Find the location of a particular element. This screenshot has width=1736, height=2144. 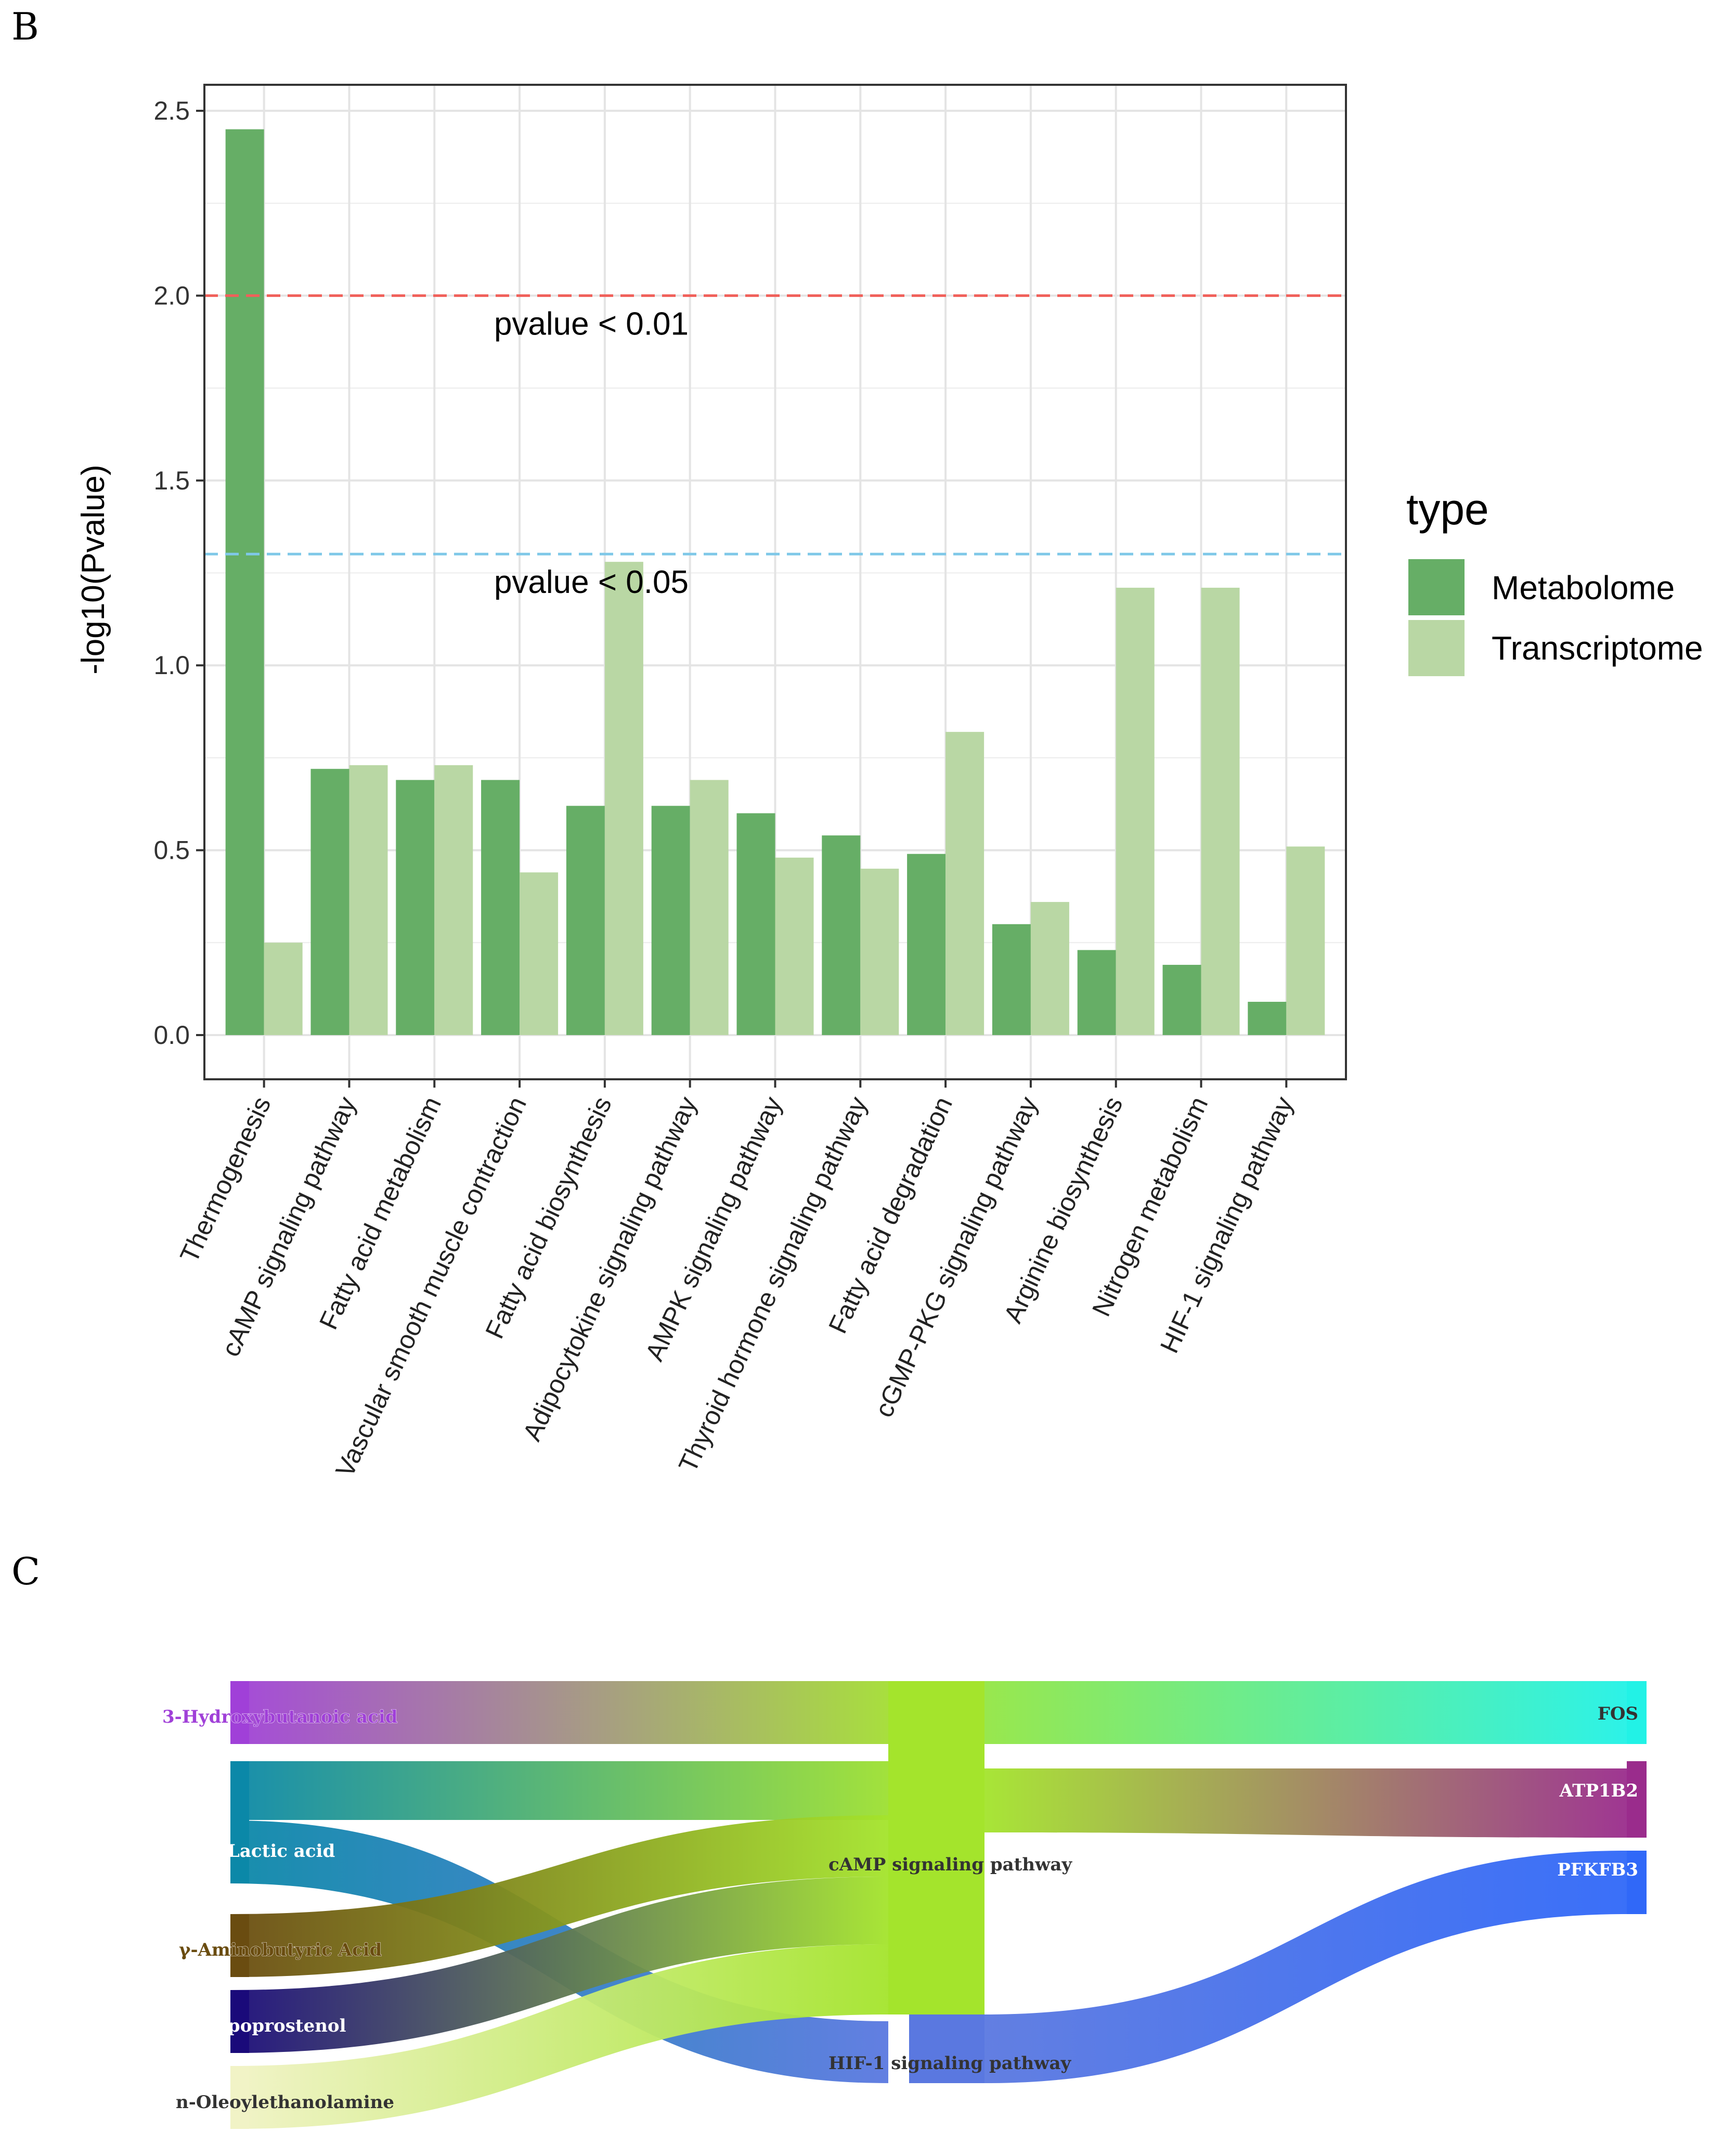

sankey-label-target-2: PFKFB3 is located at coordinates (1597, 1869).